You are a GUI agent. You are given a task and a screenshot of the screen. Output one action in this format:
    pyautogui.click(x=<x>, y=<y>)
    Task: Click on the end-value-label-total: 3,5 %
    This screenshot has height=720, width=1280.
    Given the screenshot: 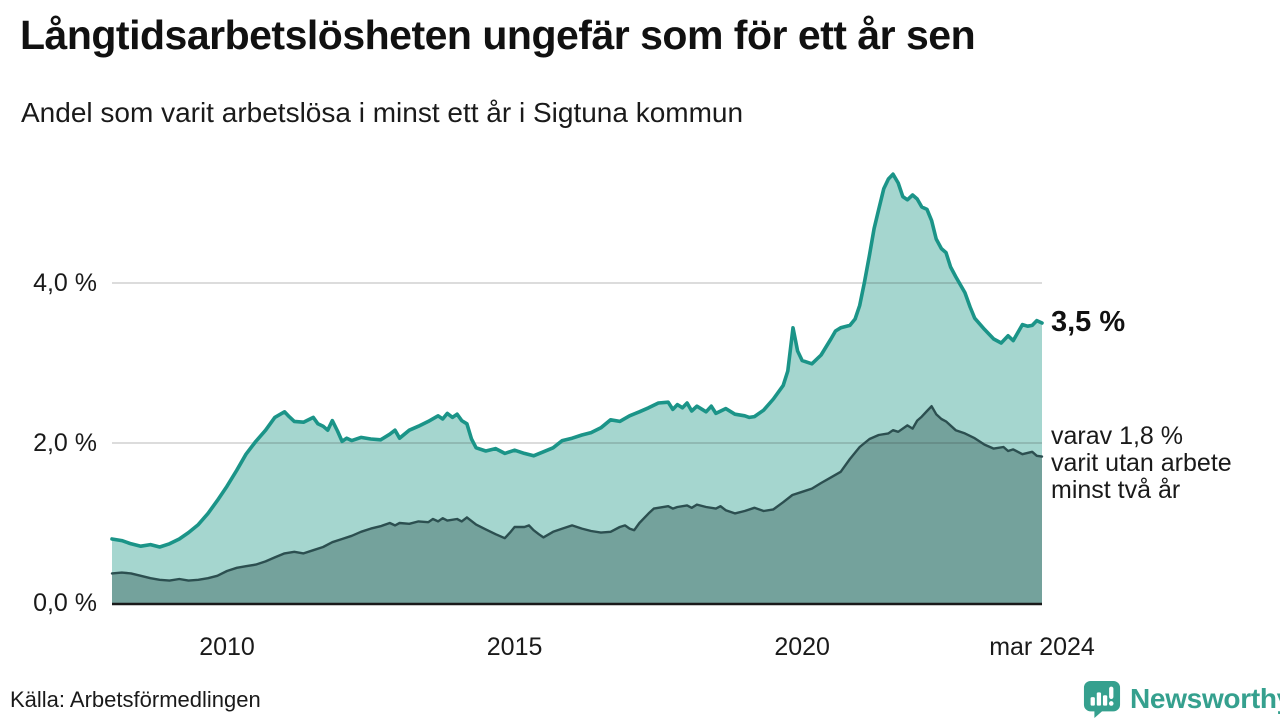 What is the action you would take?
    pyautogui.click(x=1088, y=322)
    